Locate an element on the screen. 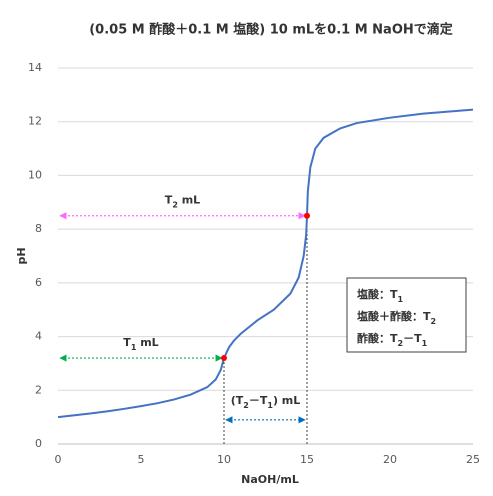  legend-box is located at coordinates (406, 315).